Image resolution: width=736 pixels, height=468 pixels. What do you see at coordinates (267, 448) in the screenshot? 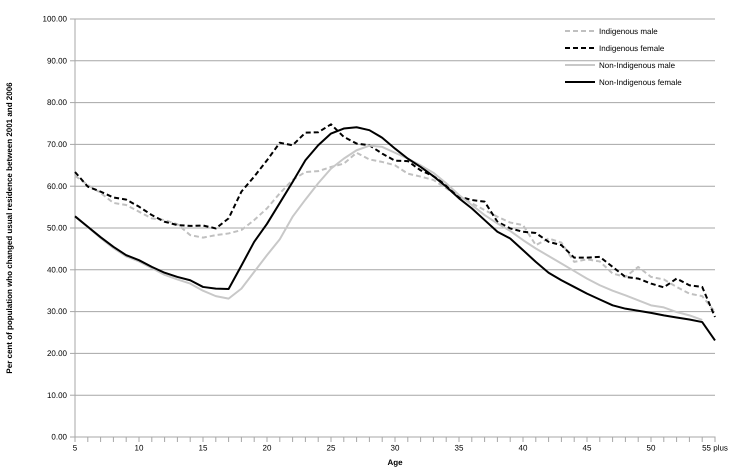
I see `x-tick-label: 20` at bounding box center [267, 448].